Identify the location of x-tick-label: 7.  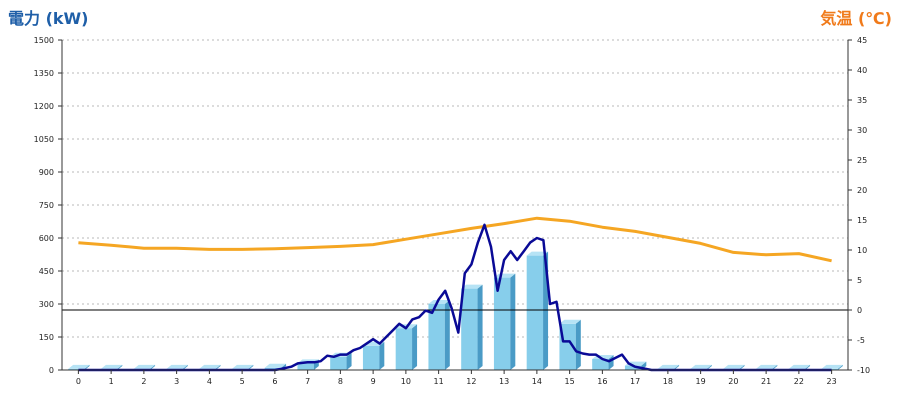
(307, 381).